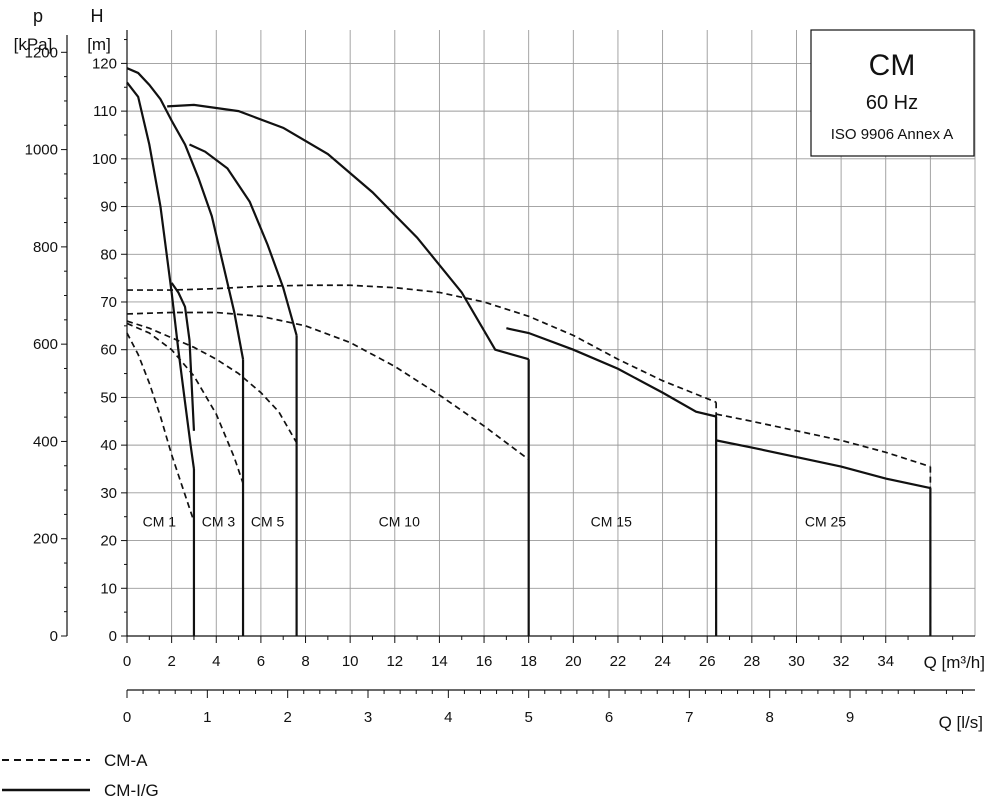 Image resolution: width=986 pixels, height=809 pixels. I want to click on x-primary-tick-label: 6, so click(261, 661).